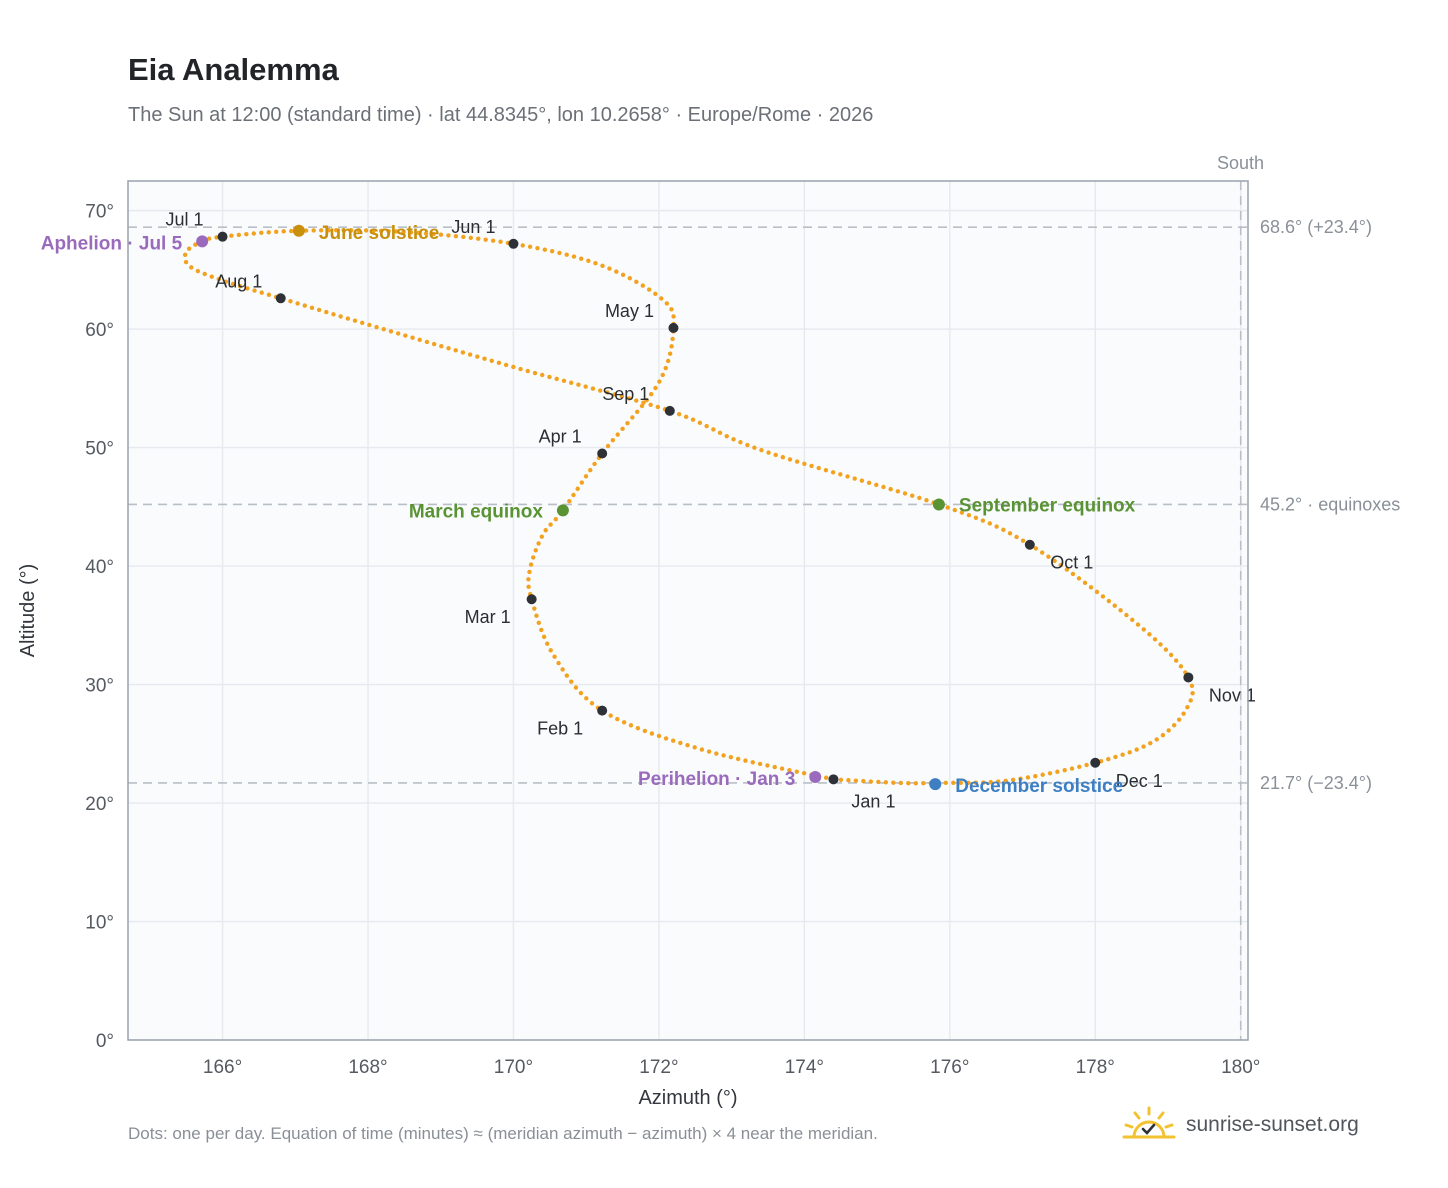 The image size is (1448, 1188). Describe the element at coordinates (99, 923) in the screenshot. I see `y-tick-label: 10°` at that location.